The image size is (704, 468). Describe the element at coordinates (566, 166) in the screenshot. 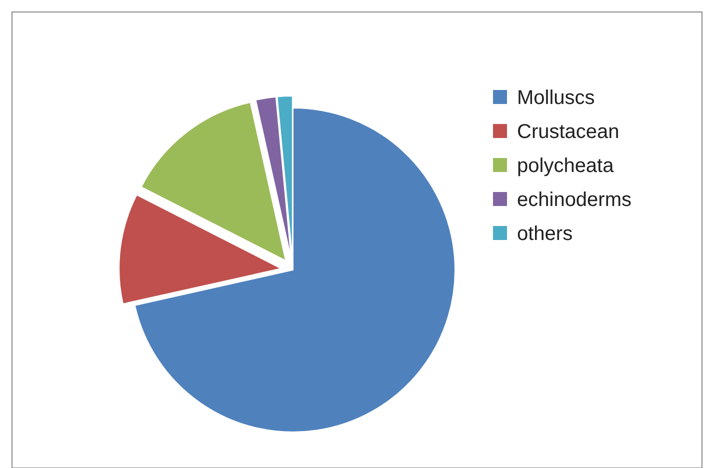

I see `legend-label: polycheata` at that location.